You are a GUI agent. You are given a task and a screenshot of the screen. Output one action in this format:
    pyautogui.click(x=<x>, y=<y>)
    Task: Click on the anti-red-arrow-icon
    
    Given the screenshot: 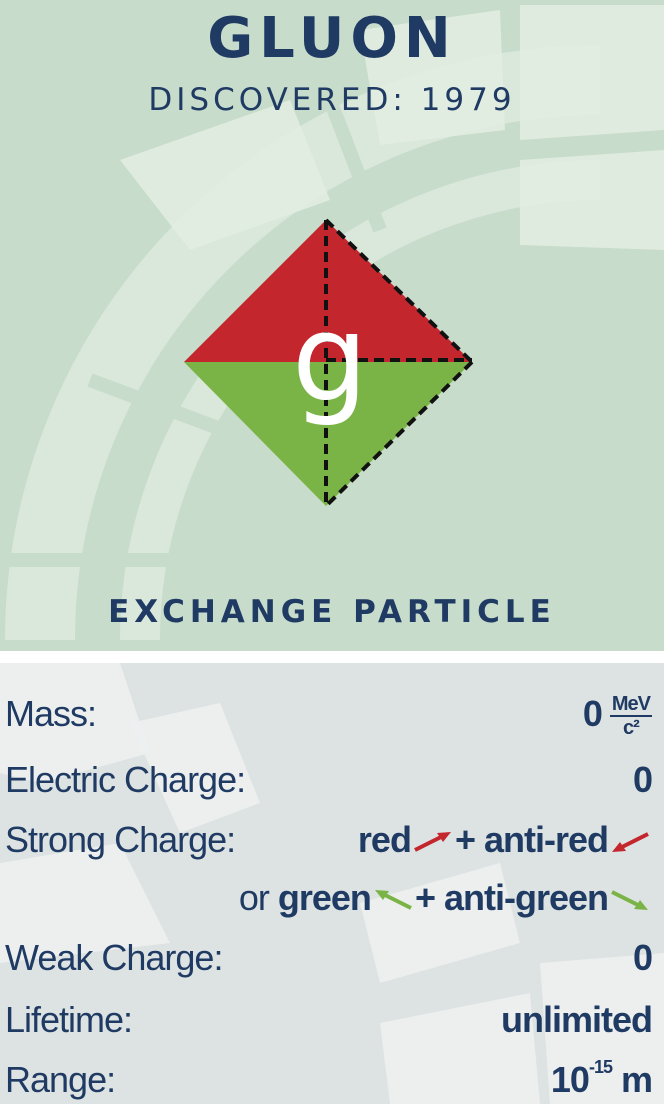 What is the action you would take?
    pyautogui.click(x=630, y=842)
    